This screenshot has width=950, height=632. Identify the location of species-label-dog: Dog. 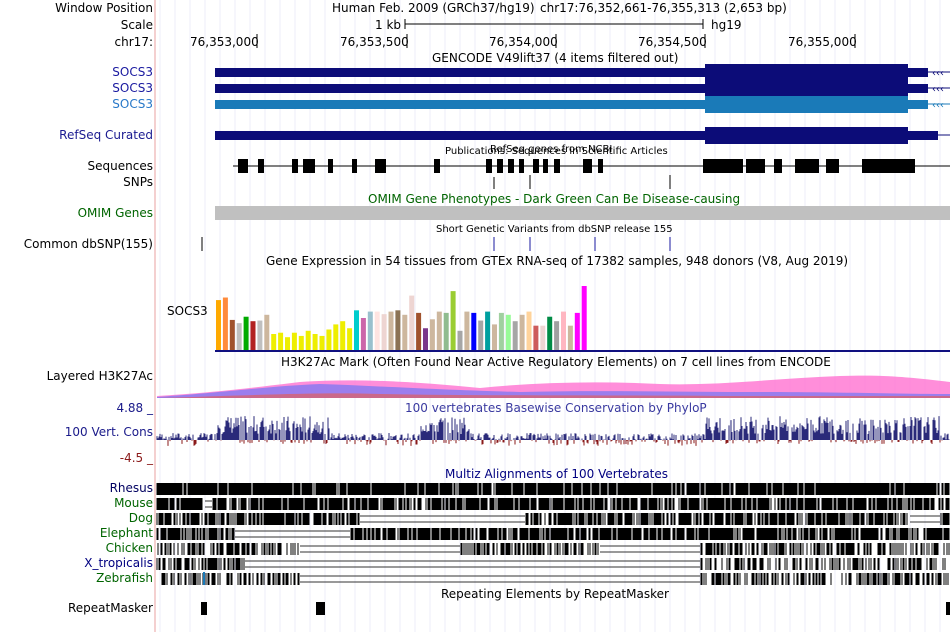
(140, 518).